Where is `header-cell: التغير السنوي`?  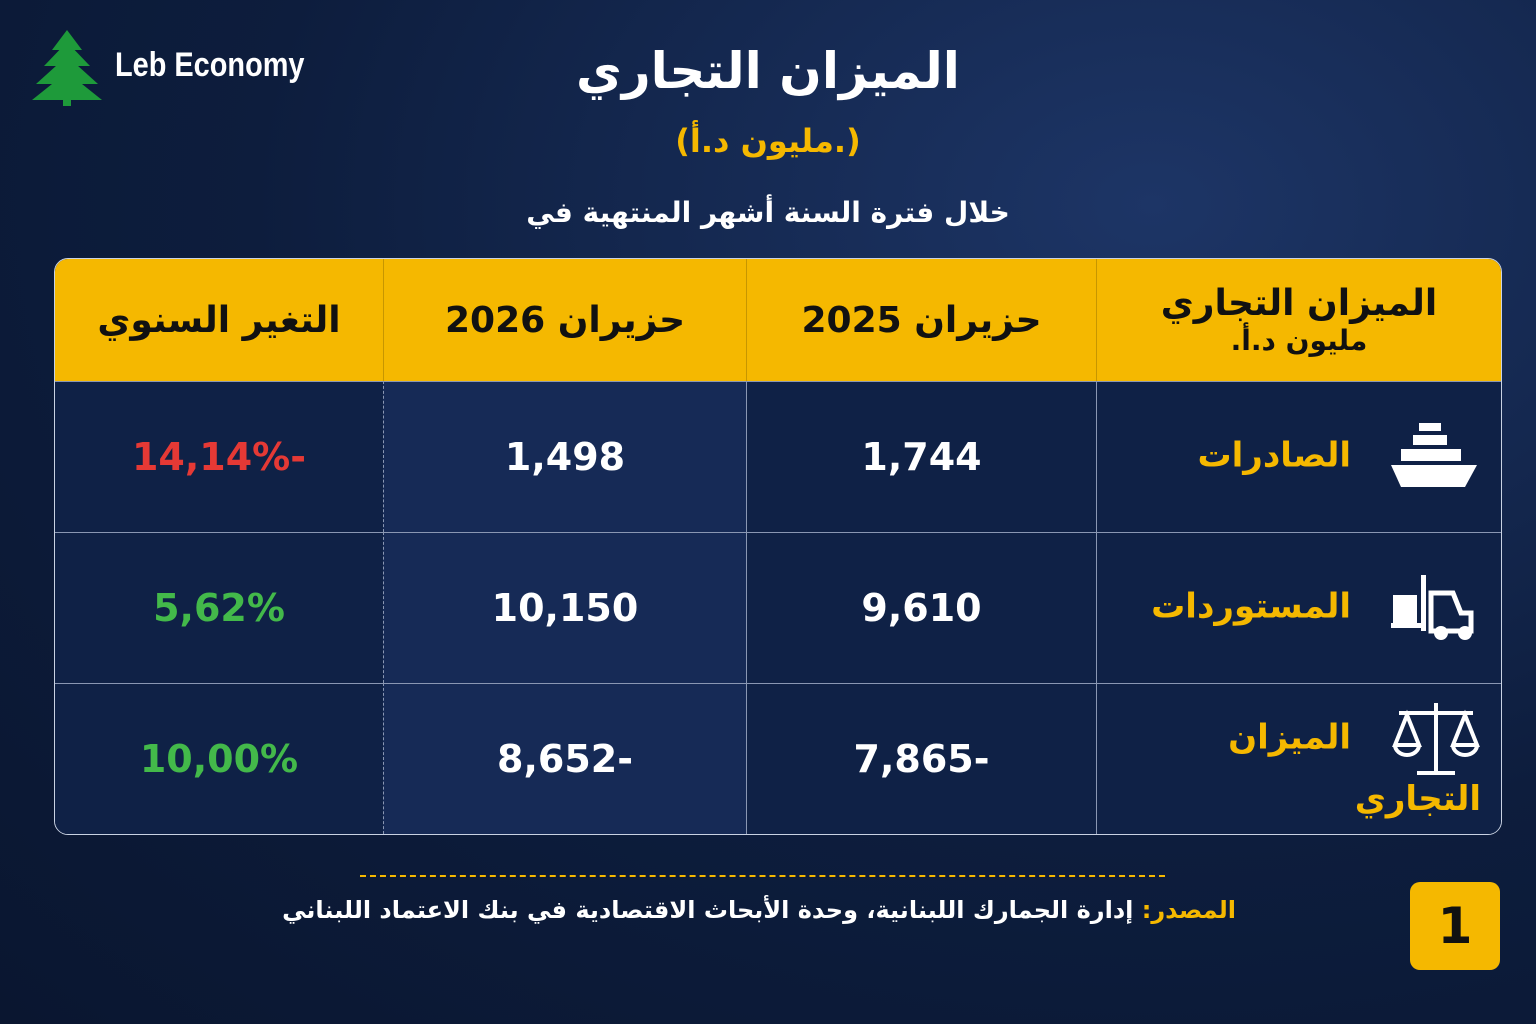
header-cell: التغير السنوي is located at coordinates (219, 320).